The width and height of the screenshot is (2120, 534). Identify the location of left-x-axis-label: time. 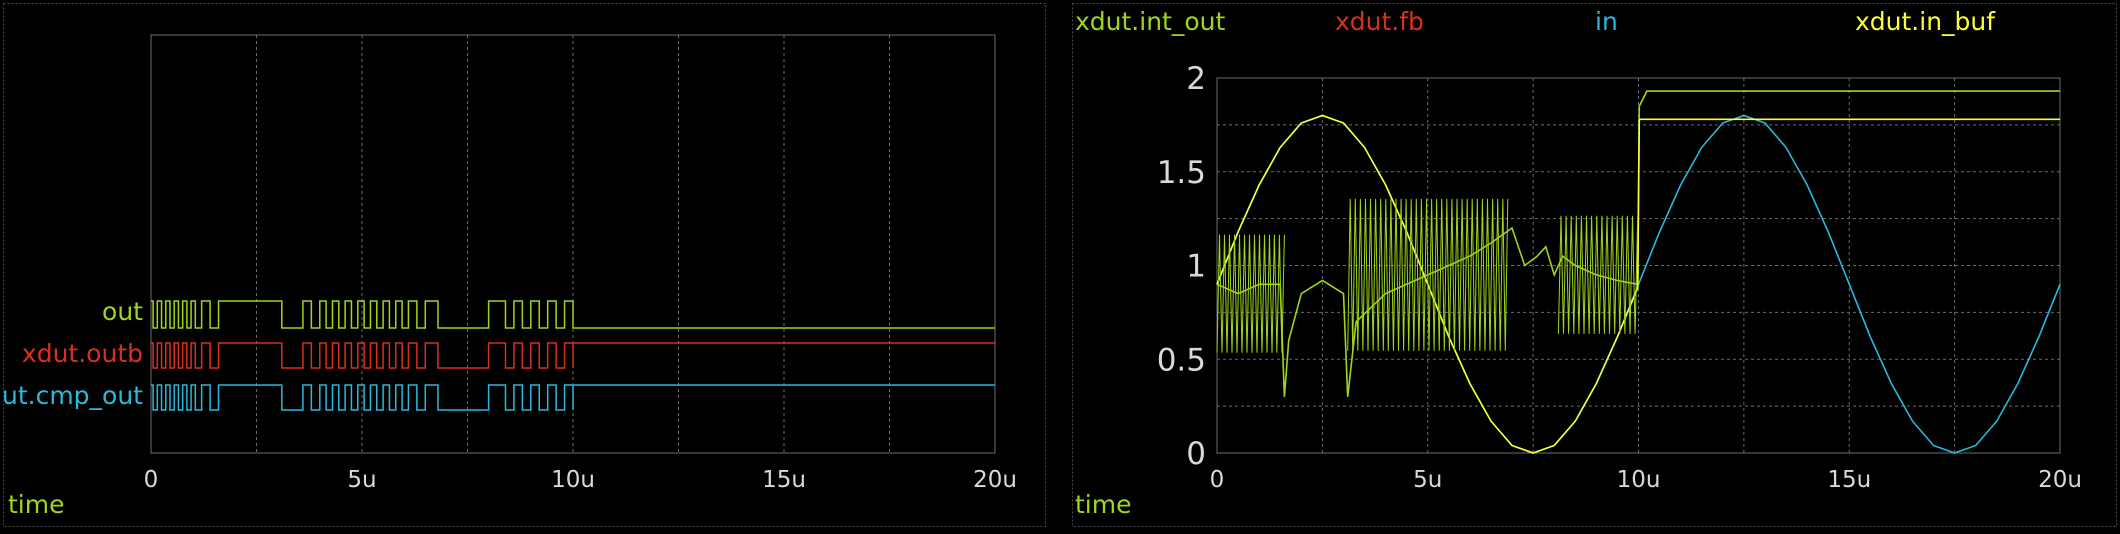
(36, 504).